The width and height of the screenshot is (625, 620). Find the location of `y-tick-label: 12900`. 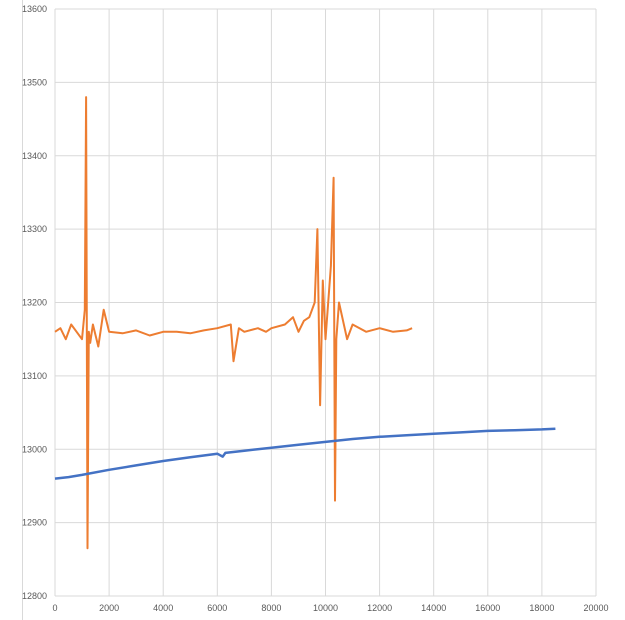

y-tick-label: 12900 is located at coordinates (34, 523).